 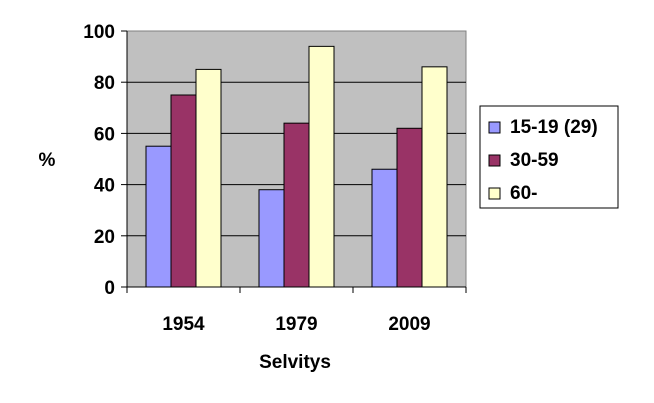 I want to click on y-ticks: 0 20 40 60 80 100, so click(x=105, y=160).